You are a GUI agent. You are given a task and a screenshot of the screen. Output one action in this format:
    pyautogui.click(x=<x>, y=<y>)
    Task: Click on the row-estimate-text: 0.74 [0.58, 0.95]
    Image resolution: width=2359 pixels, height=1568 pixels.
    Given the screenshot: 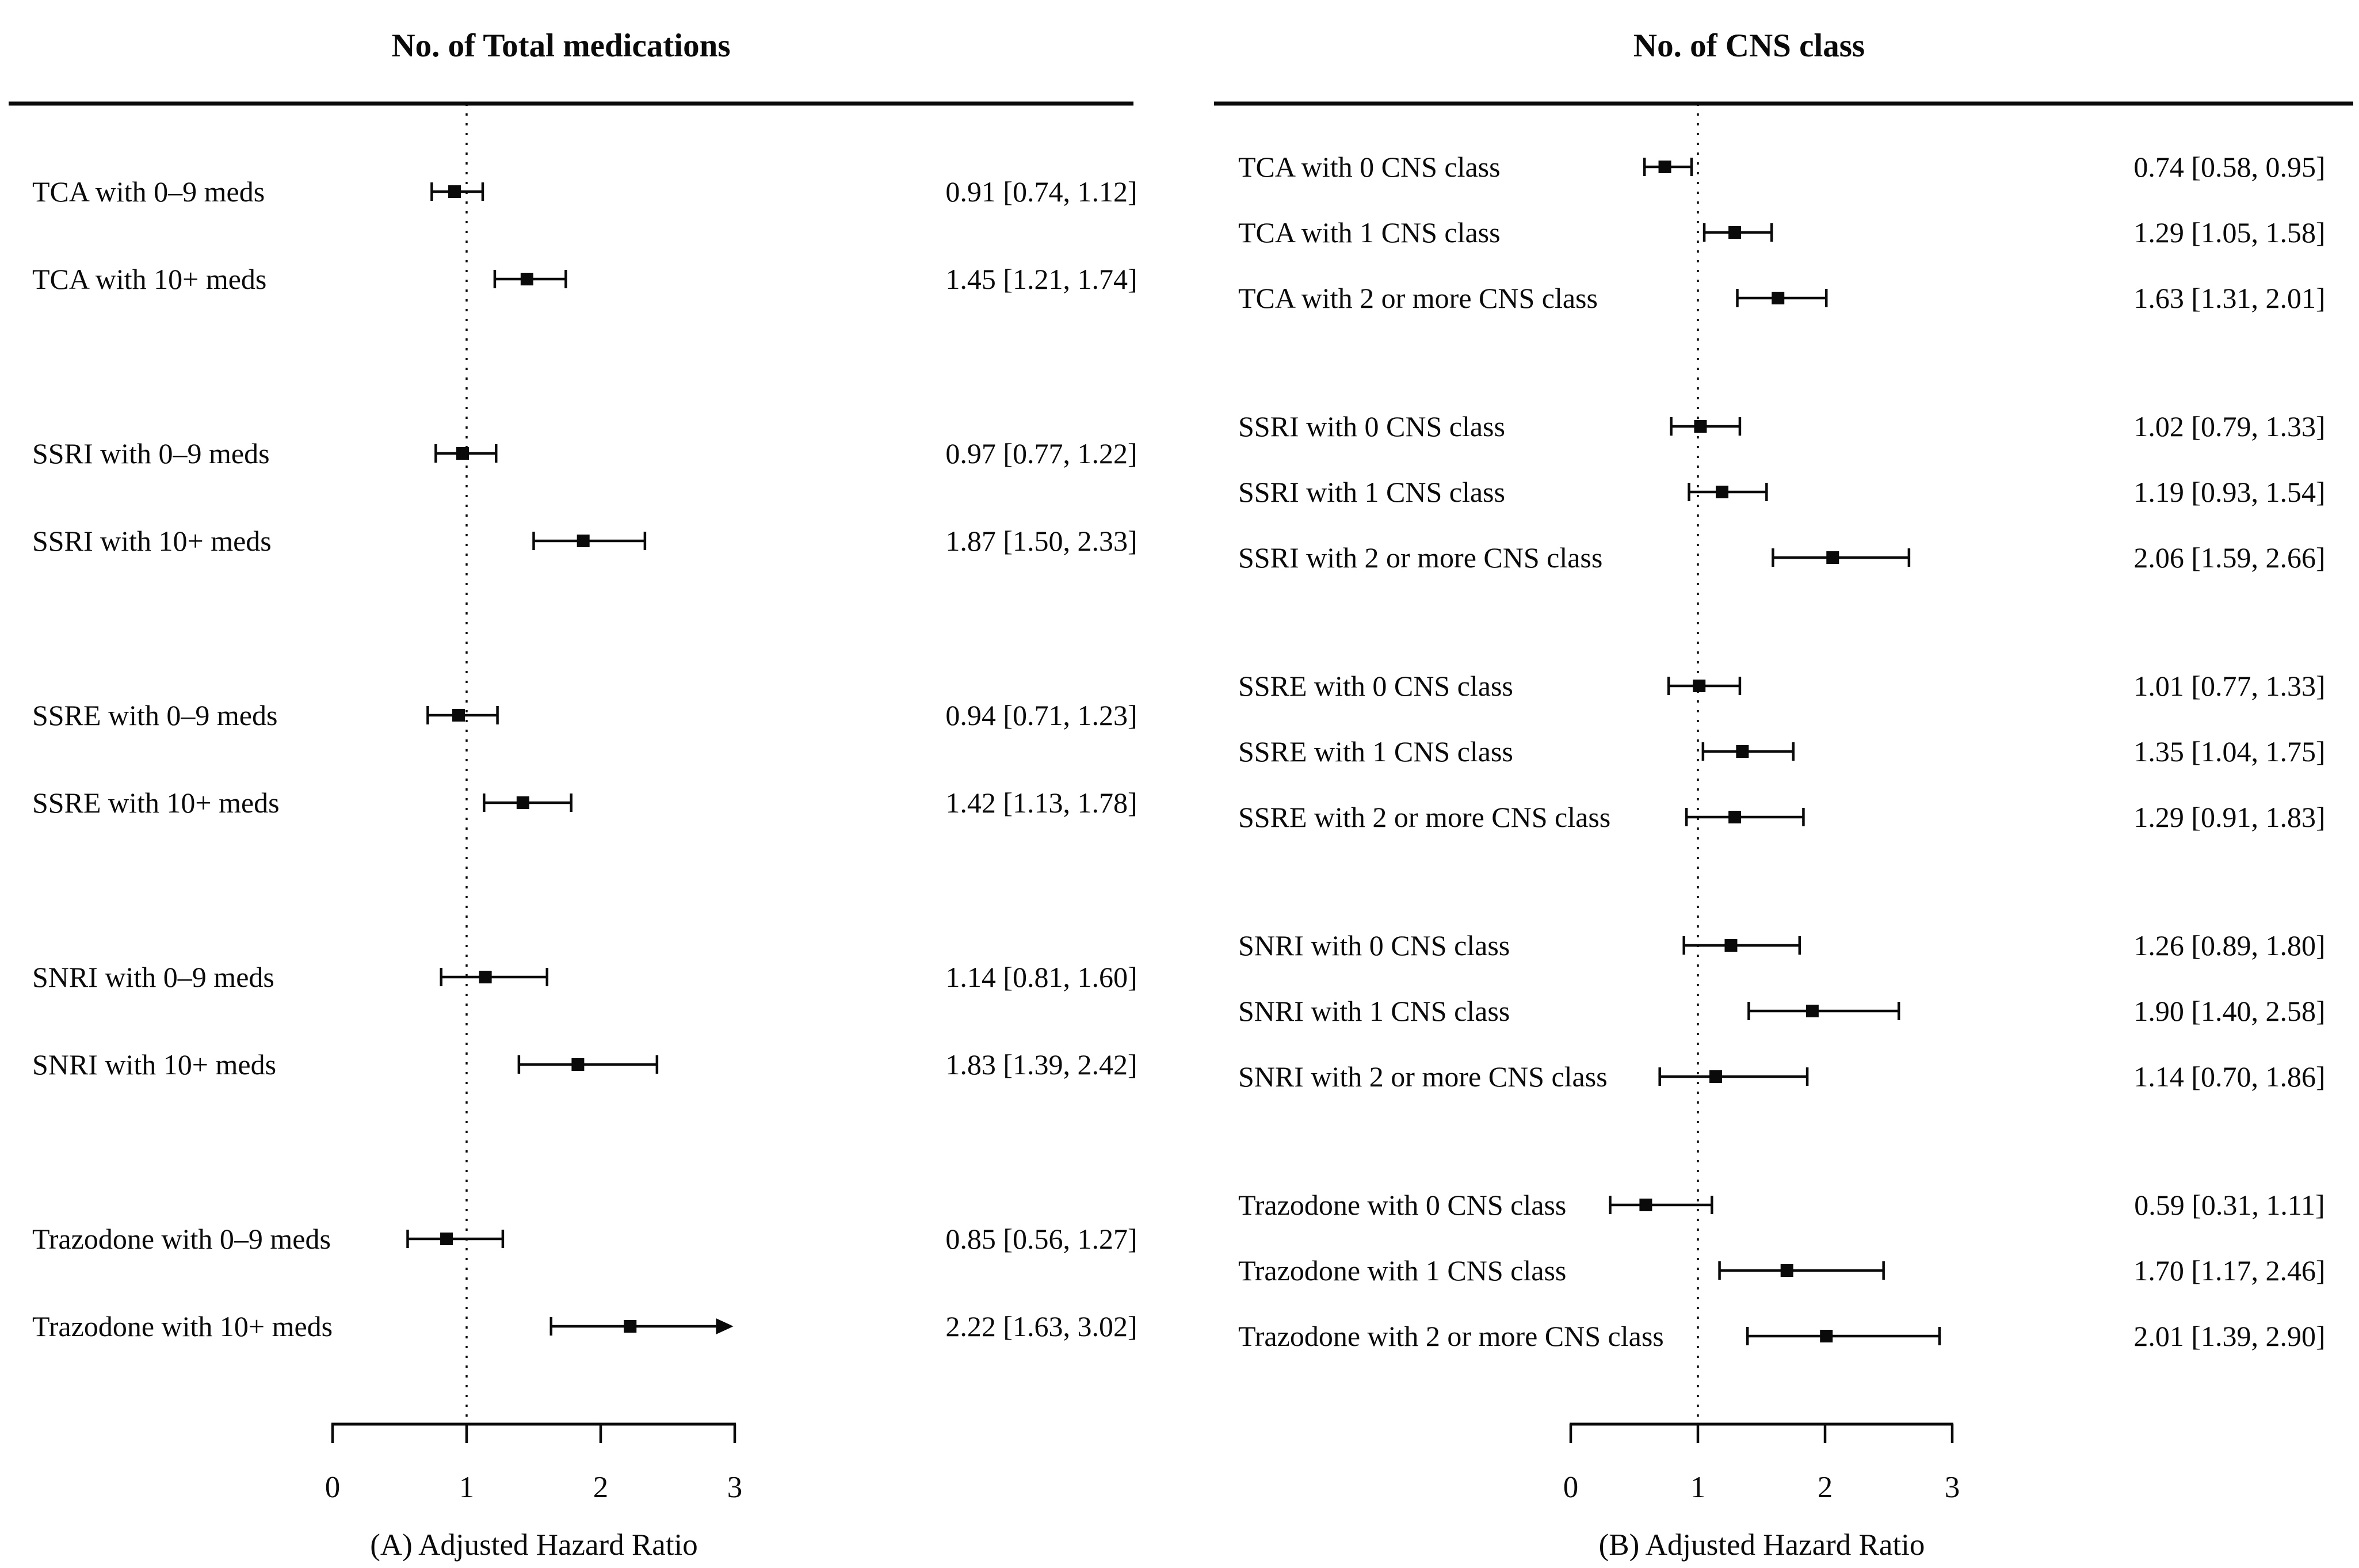 What is the action you would take?
    pyautogui.click(x=2229, y=167)
    